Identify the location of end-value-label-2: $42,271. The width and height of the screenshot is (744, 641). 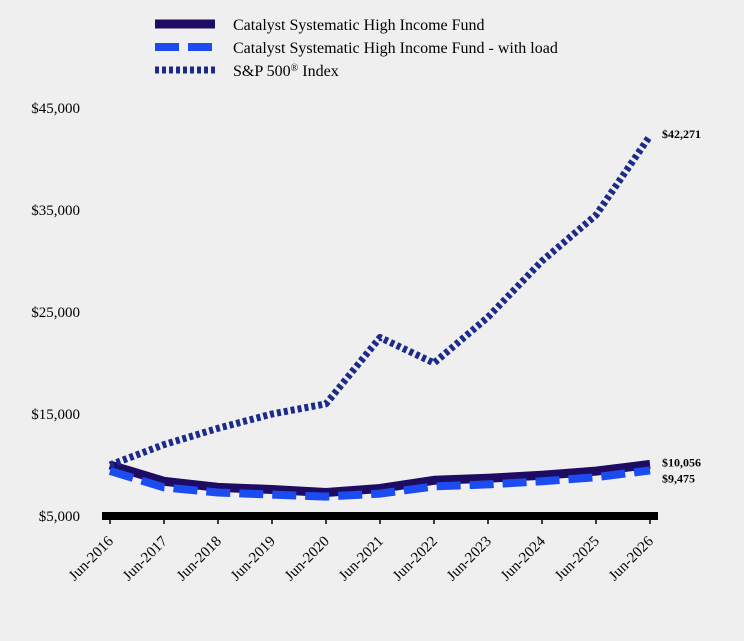
(681, 134).